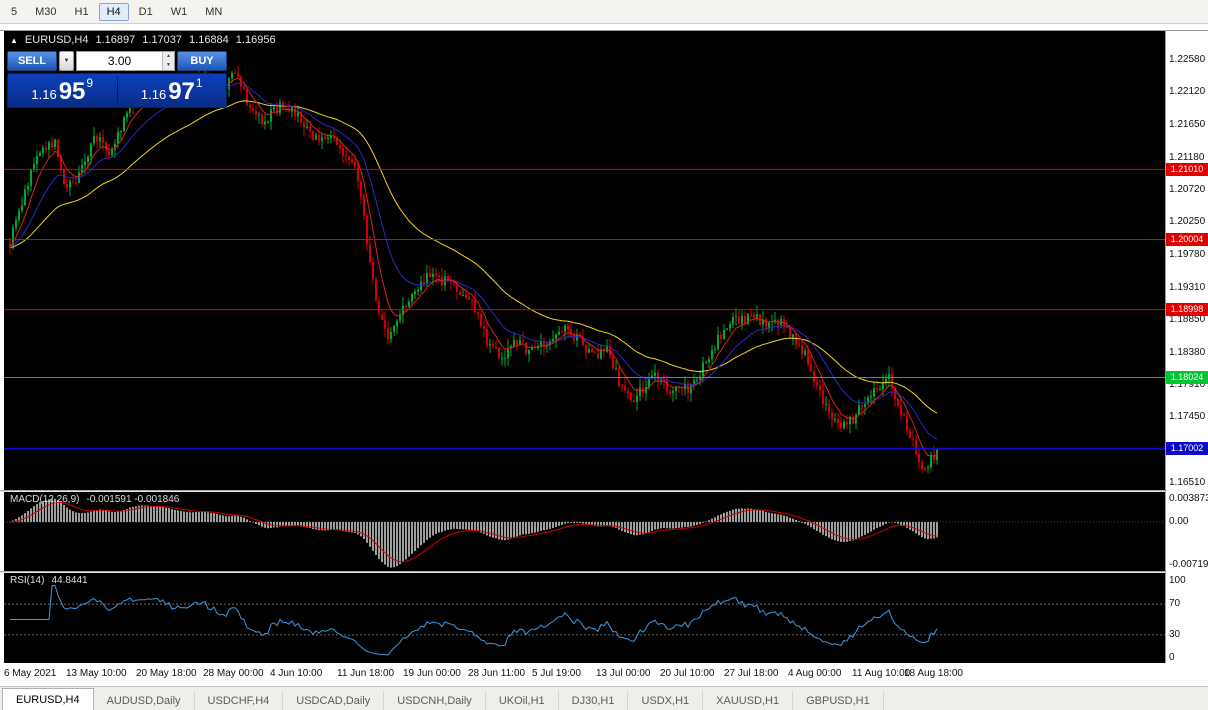 The image size is (1208, 710). I want to click on chart-tab-xauusd-h1: XAUUSD,H1, so click(748, 700).